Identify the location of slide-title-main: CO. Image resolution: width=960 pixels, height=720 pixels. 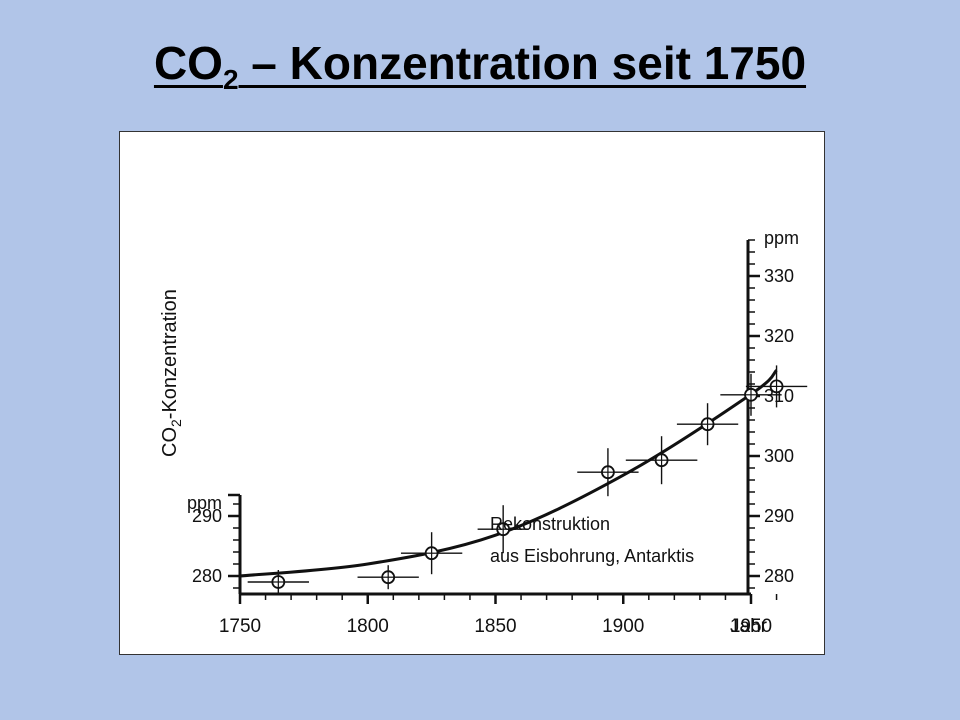
(188, 63).